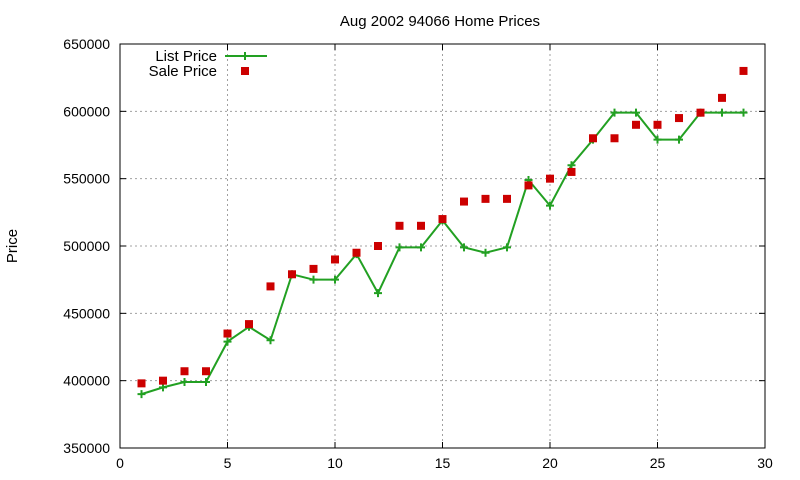 The width and height of the screenshot is (800, 480). I want to click on legend-marker-list-price, so click(245, 56).